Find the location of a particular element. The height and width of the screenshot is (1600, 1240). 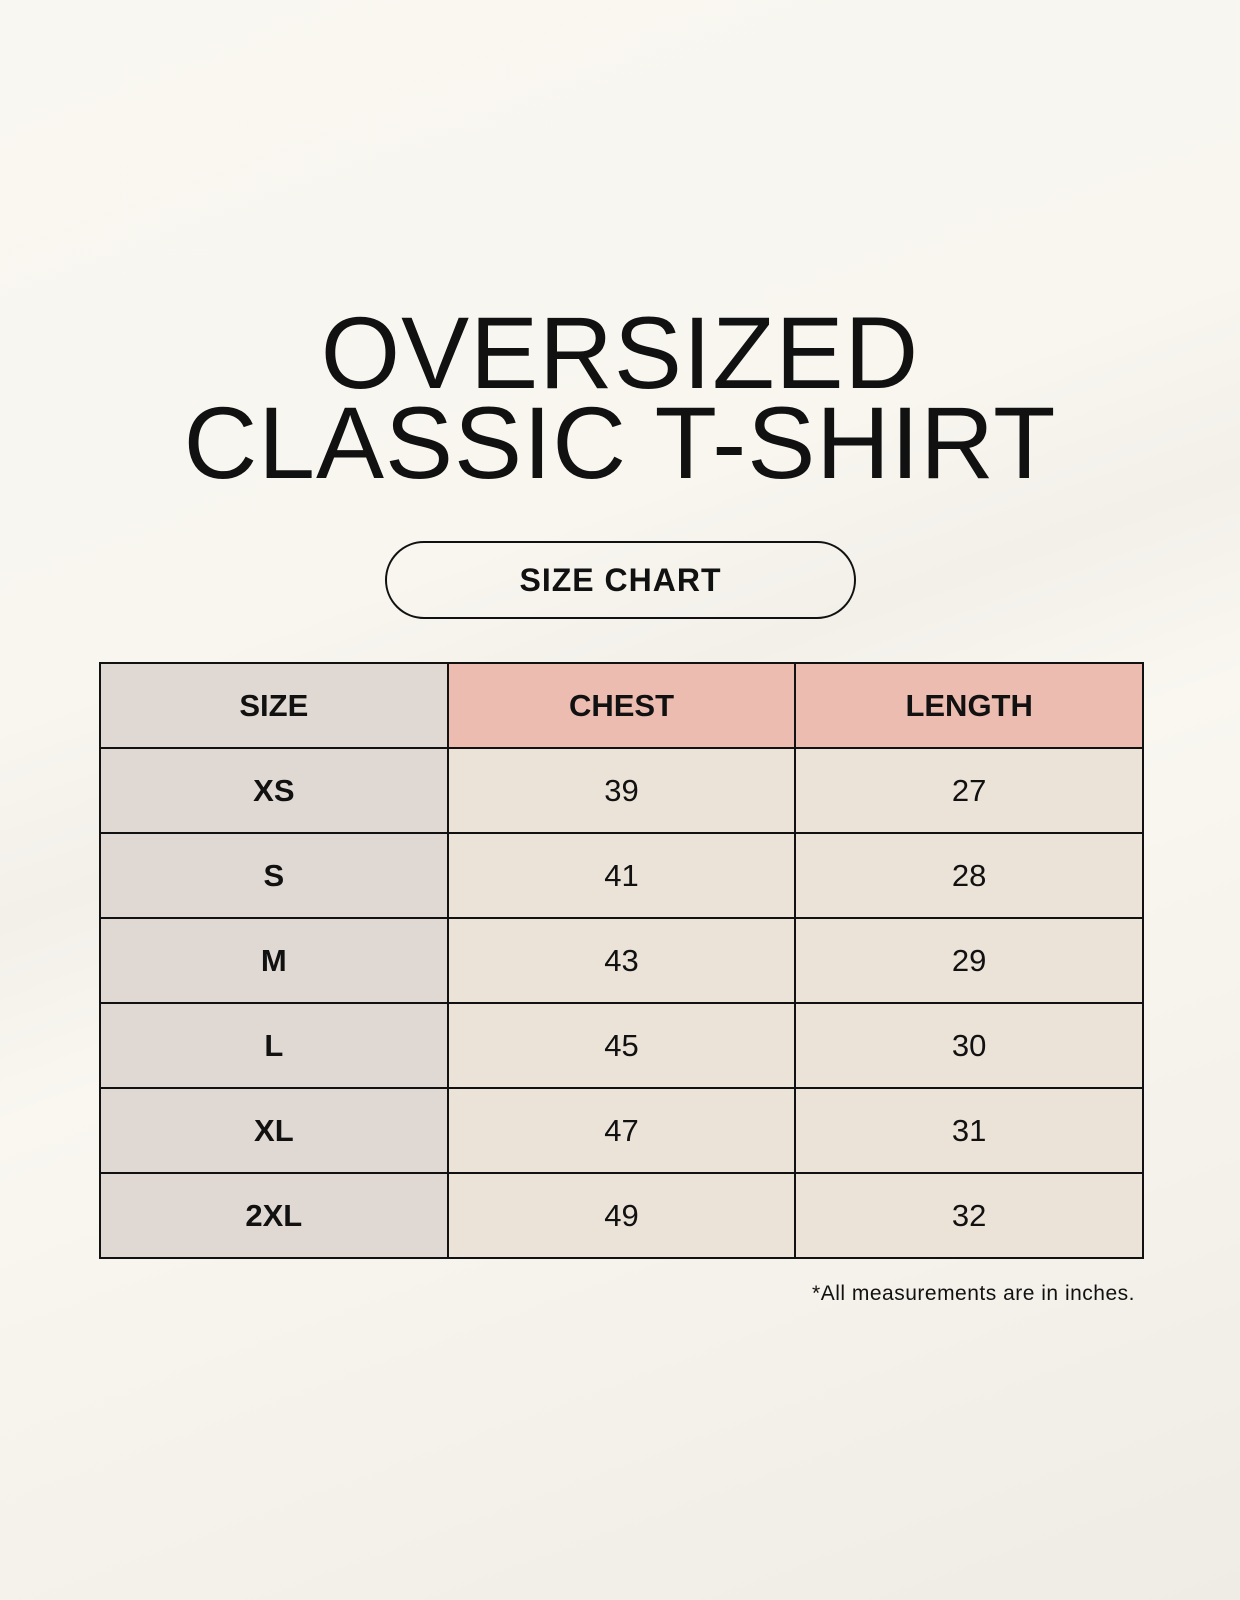

table-row: XL 47 31 is located at coordinates (621, 1130).